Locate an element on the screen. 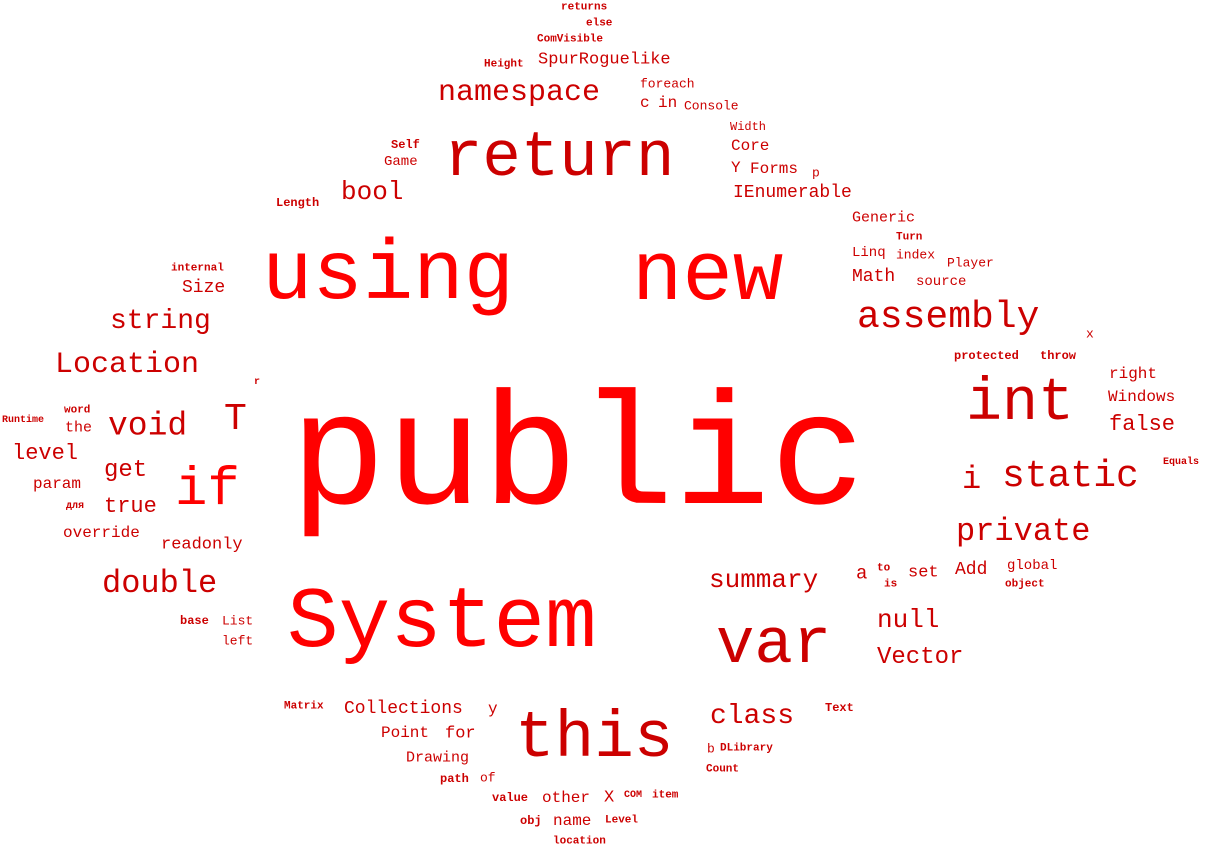  word-matrix: Matrix is located at coordinates (304, 706).